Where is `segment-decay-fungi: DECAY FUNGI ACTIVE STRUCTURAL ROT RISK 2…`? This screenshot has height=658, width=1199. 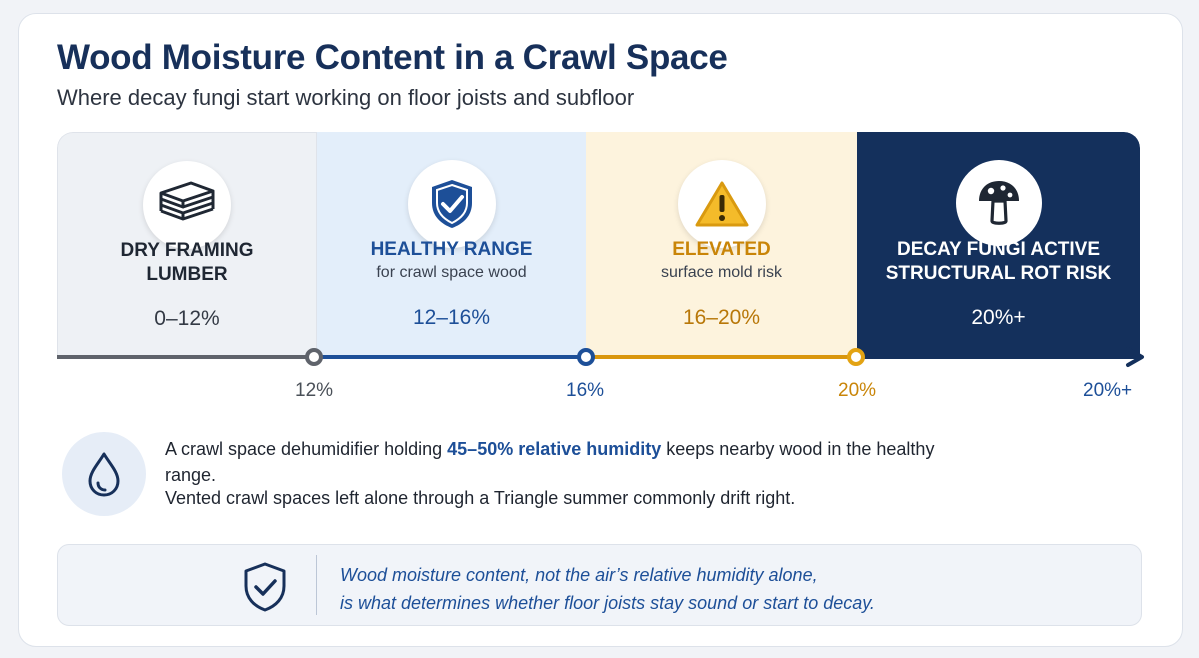
segment-decay-fungi: DECAY FUNGI ACTIVE STRUCTURAL ROT RISK 2… is located at coordinates (998, 245).